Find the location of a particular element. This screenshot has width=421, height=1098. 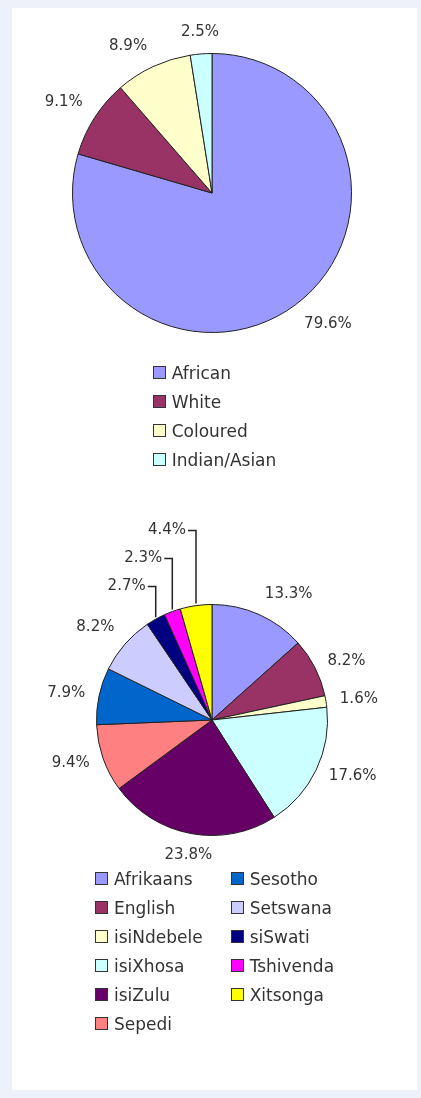

legend-label: isiZulu is located at coordinates (142, 994).